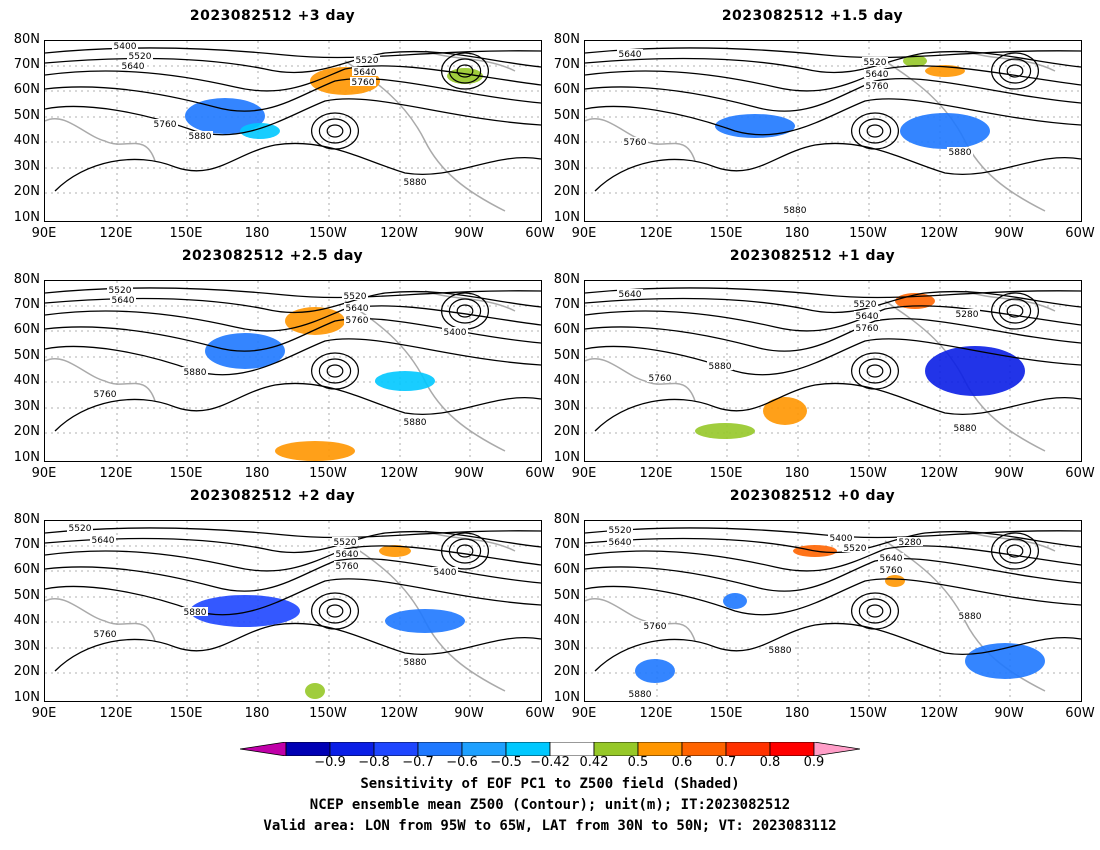 The width and height of the screenshot is (1100, 850). I want to click on panel-title: 2023082512 +0 day, so click(812, 496).